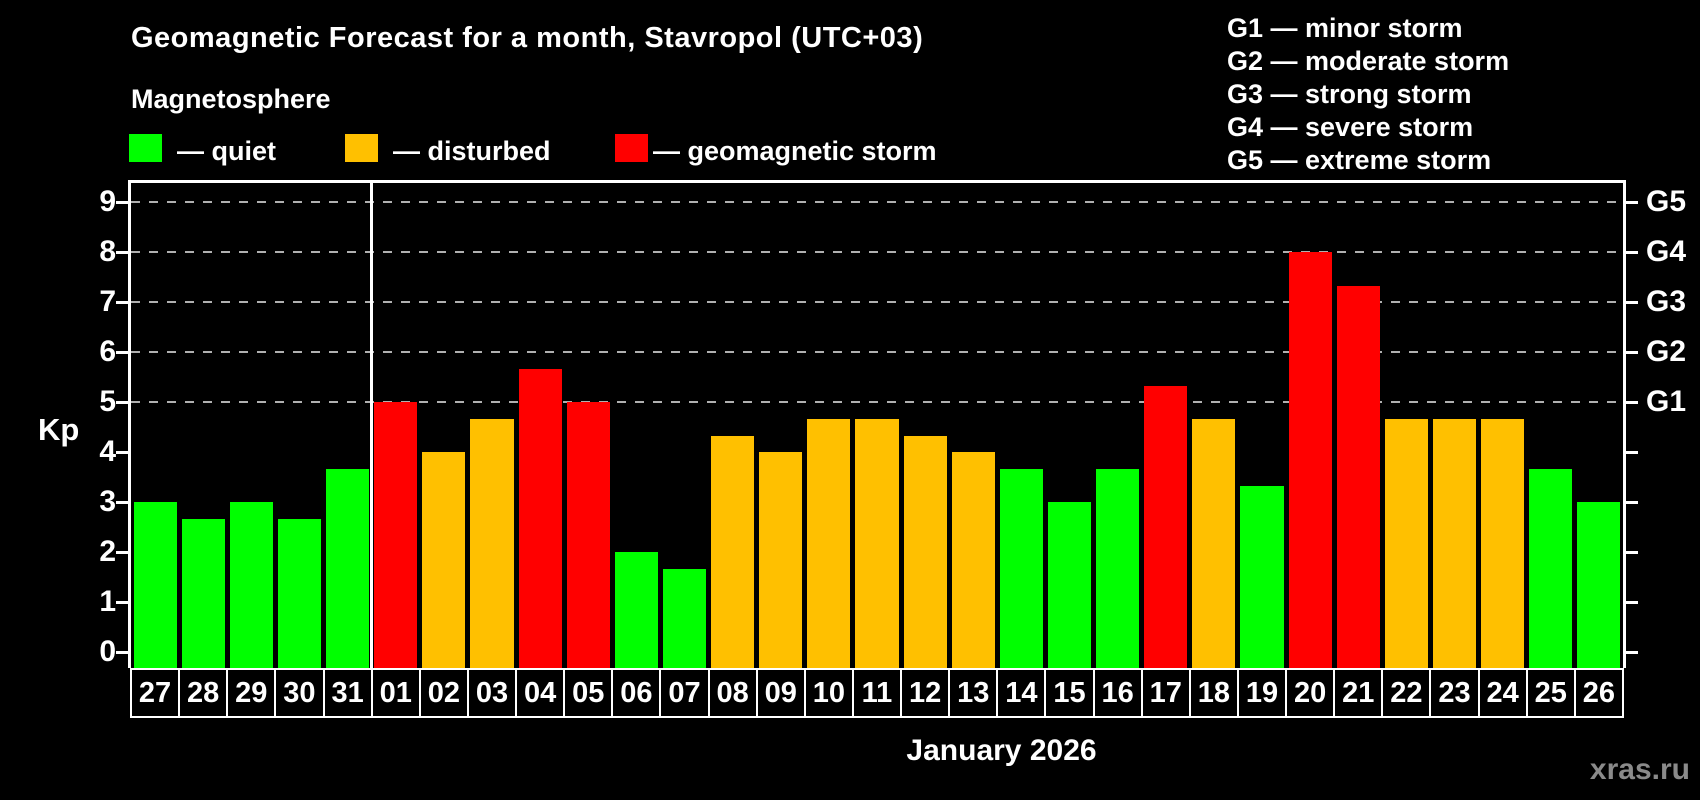  What do you see at coordinates (59, 429) in the screenshot?
I see `y-axis-title: Kp` at bounding box center [59, 429].